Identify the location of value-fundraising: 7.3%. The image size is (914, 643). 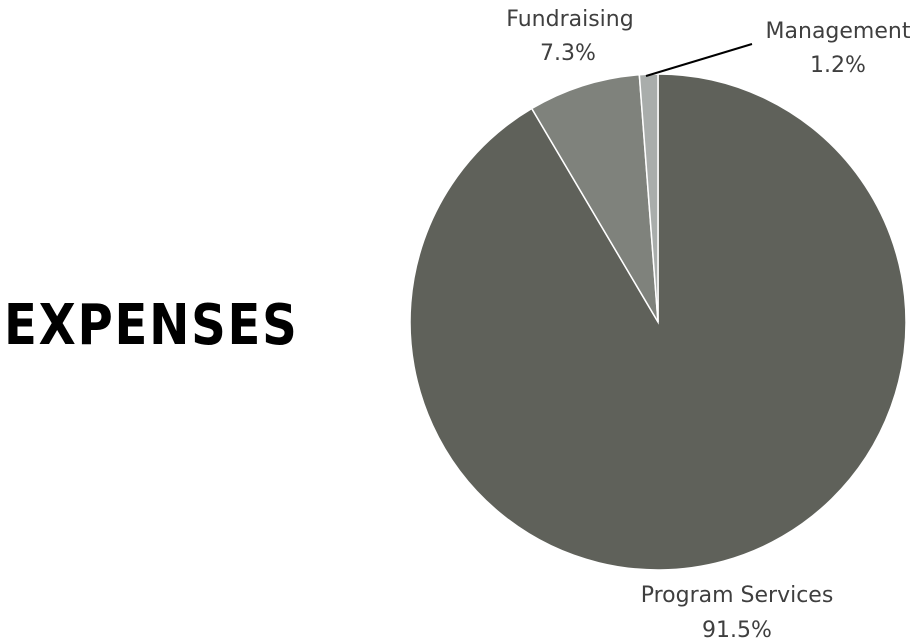
(568, 53).